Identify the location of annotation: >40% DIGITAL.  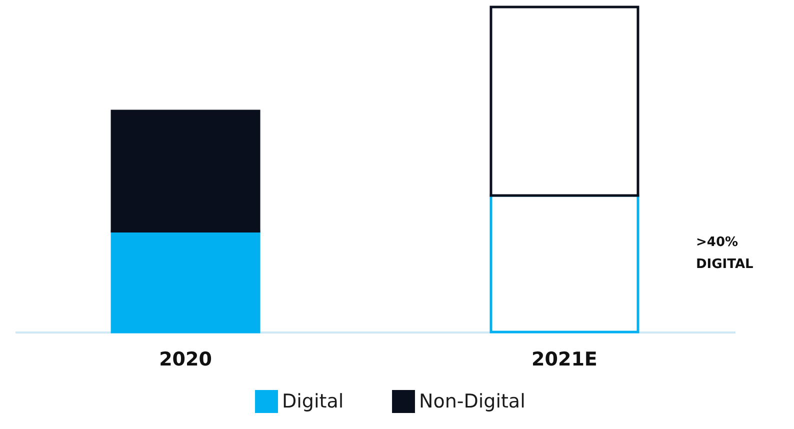
(725, 253).